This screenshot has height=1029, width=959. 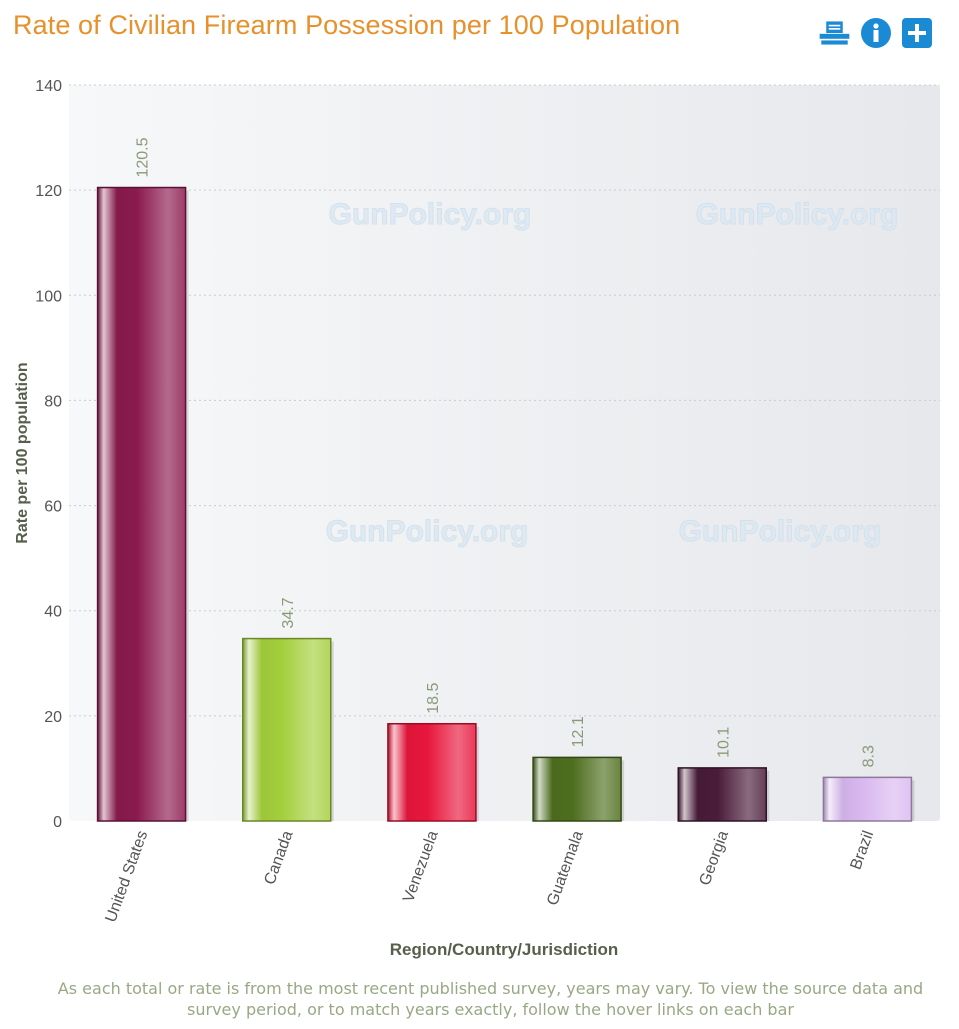 What do you see at coordinates (141, 504) in the screenshot?
I see `bar-united-states` at bounding box center [141, 504].